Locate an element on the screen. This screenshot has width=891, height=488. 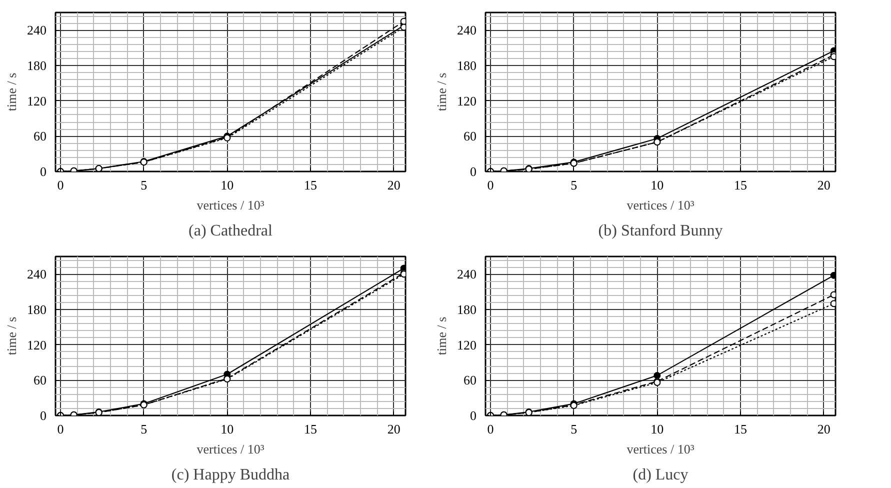
text: (d) Lucy is located at coordinates (660, 475).